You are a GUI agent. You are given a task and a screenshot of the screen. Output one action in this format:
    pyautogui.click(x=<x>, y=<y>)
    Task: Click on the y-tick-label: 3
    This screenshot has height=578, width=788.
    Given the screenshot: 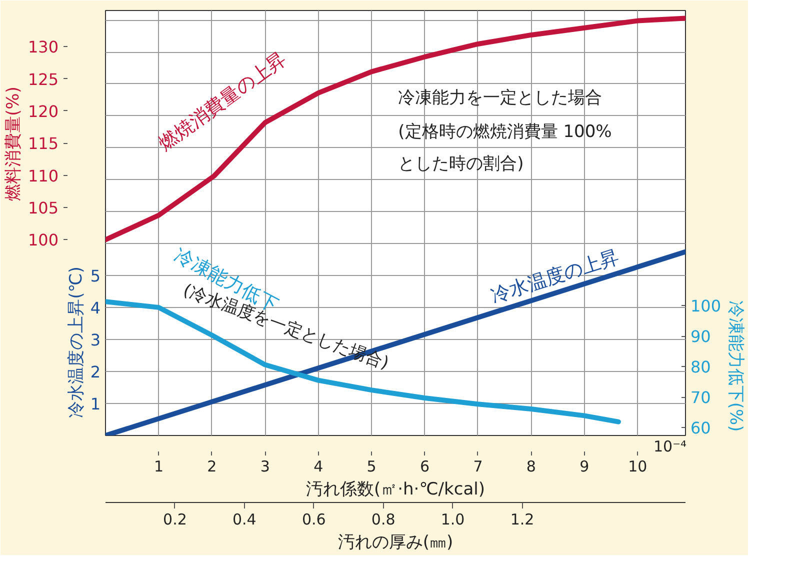 What is the action you would take?
    pyautogui.click(x=95, y=340)
    